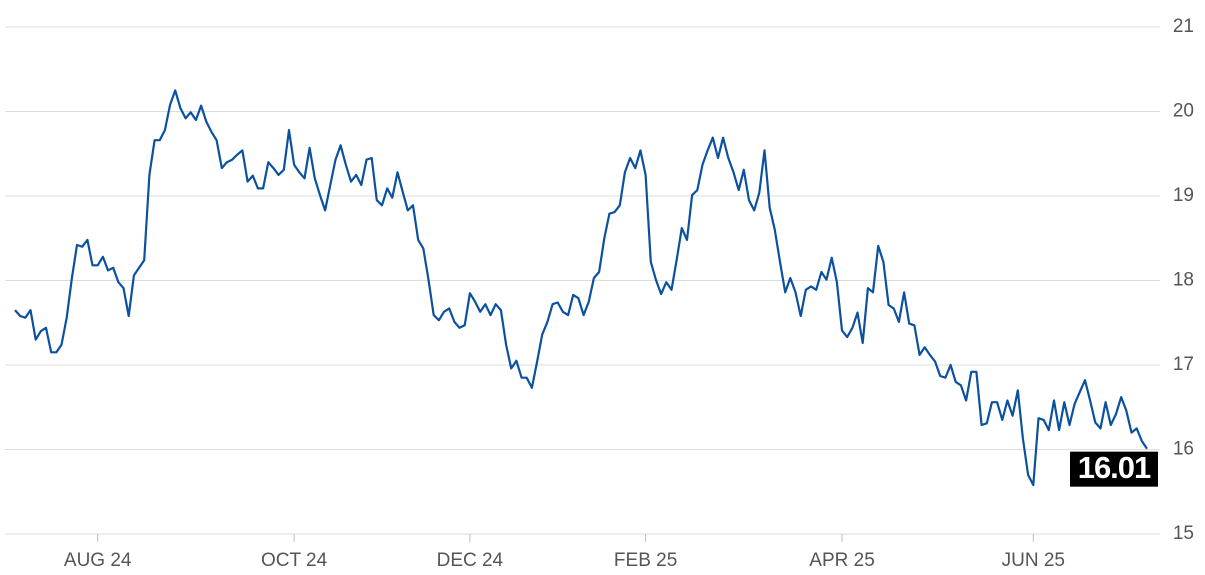 Image resolution: width=1205 pixels, height=575 pixels. What do you see at coordinates (1183, 280) in the screenshot?
I see `y-tick-label: 18` at bounding box center [1183, 280].